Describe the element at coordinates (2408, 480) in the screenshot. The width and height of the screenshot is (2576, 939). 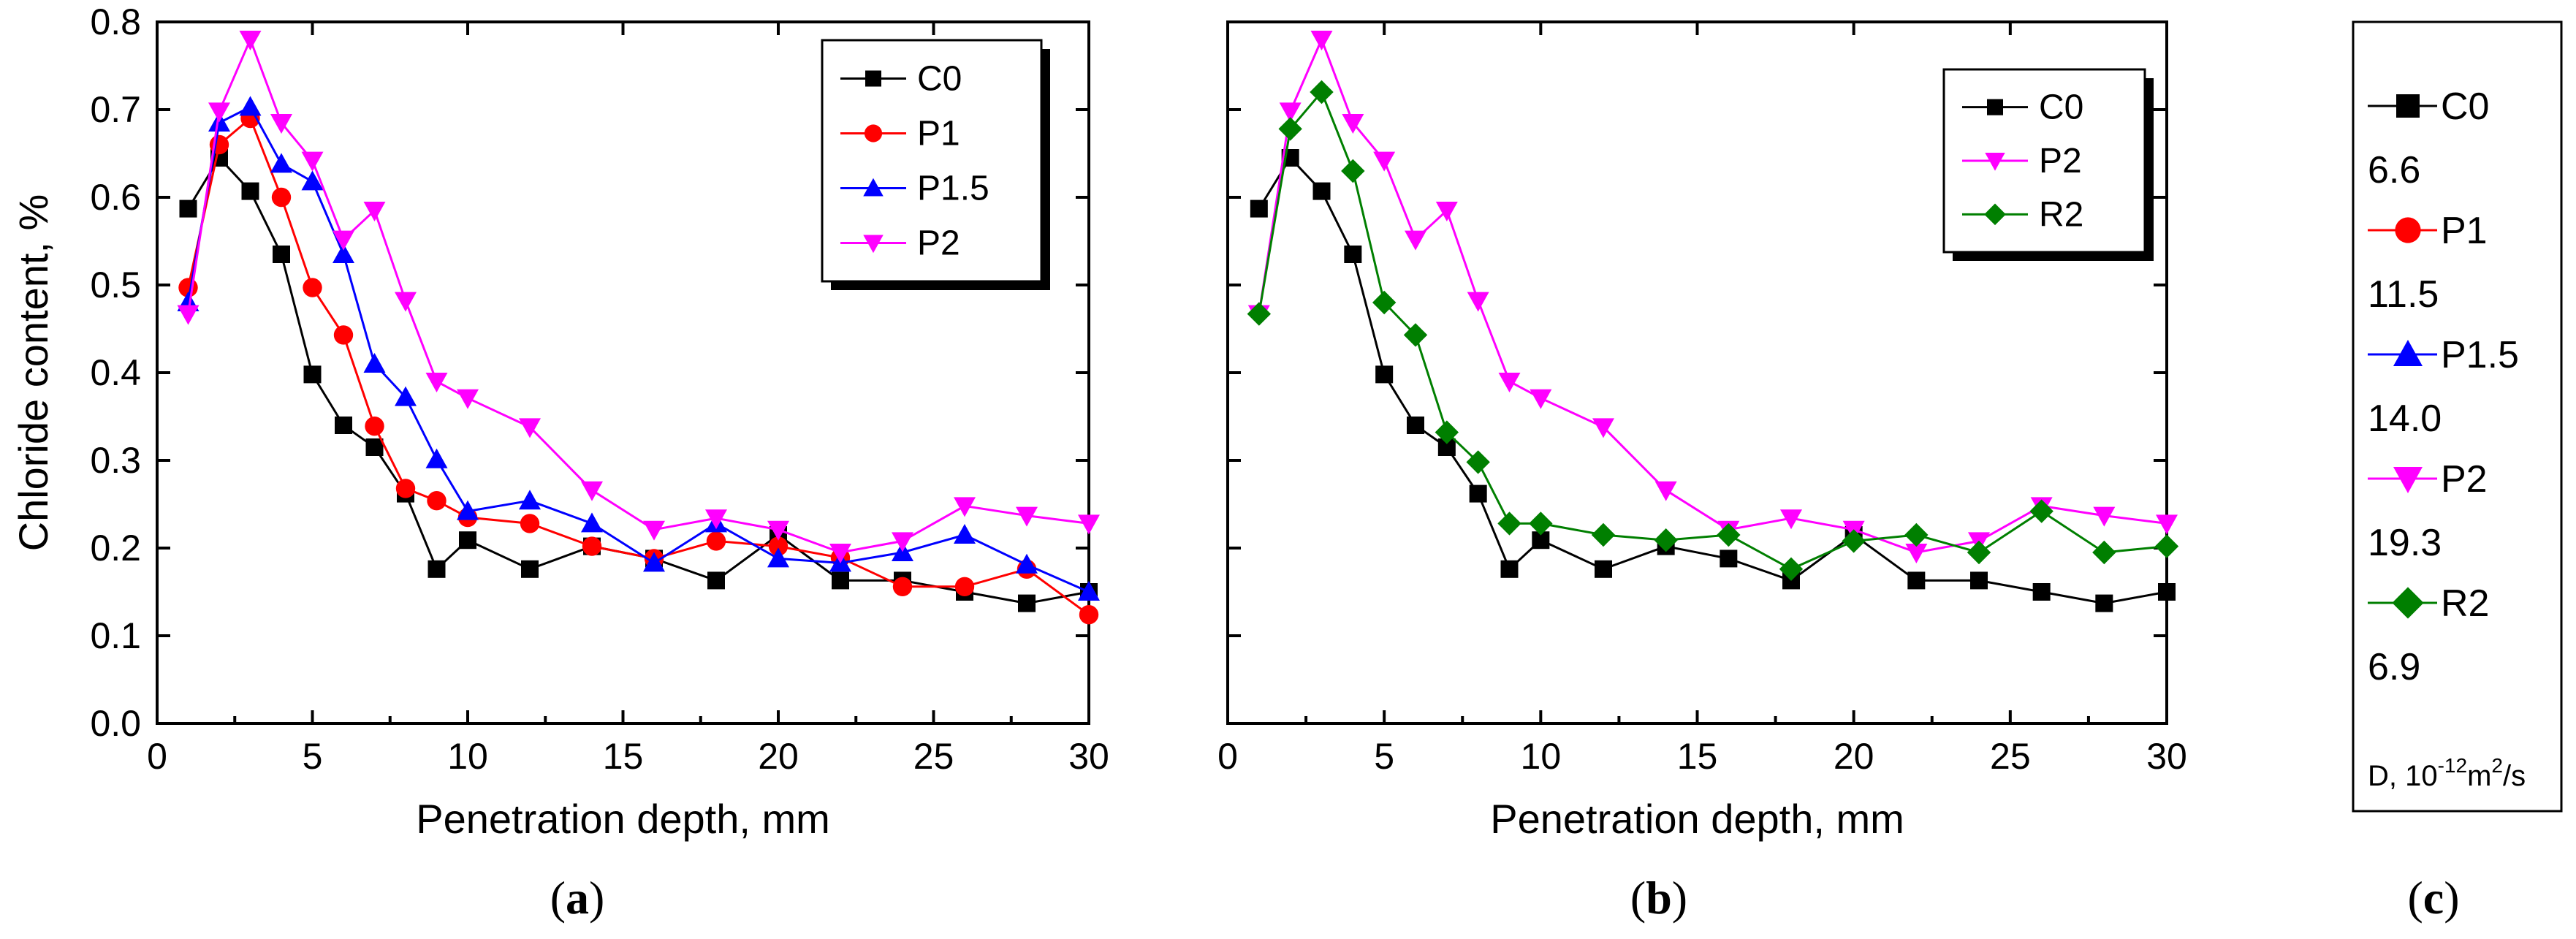
I see `key-marker-P2` at that location.